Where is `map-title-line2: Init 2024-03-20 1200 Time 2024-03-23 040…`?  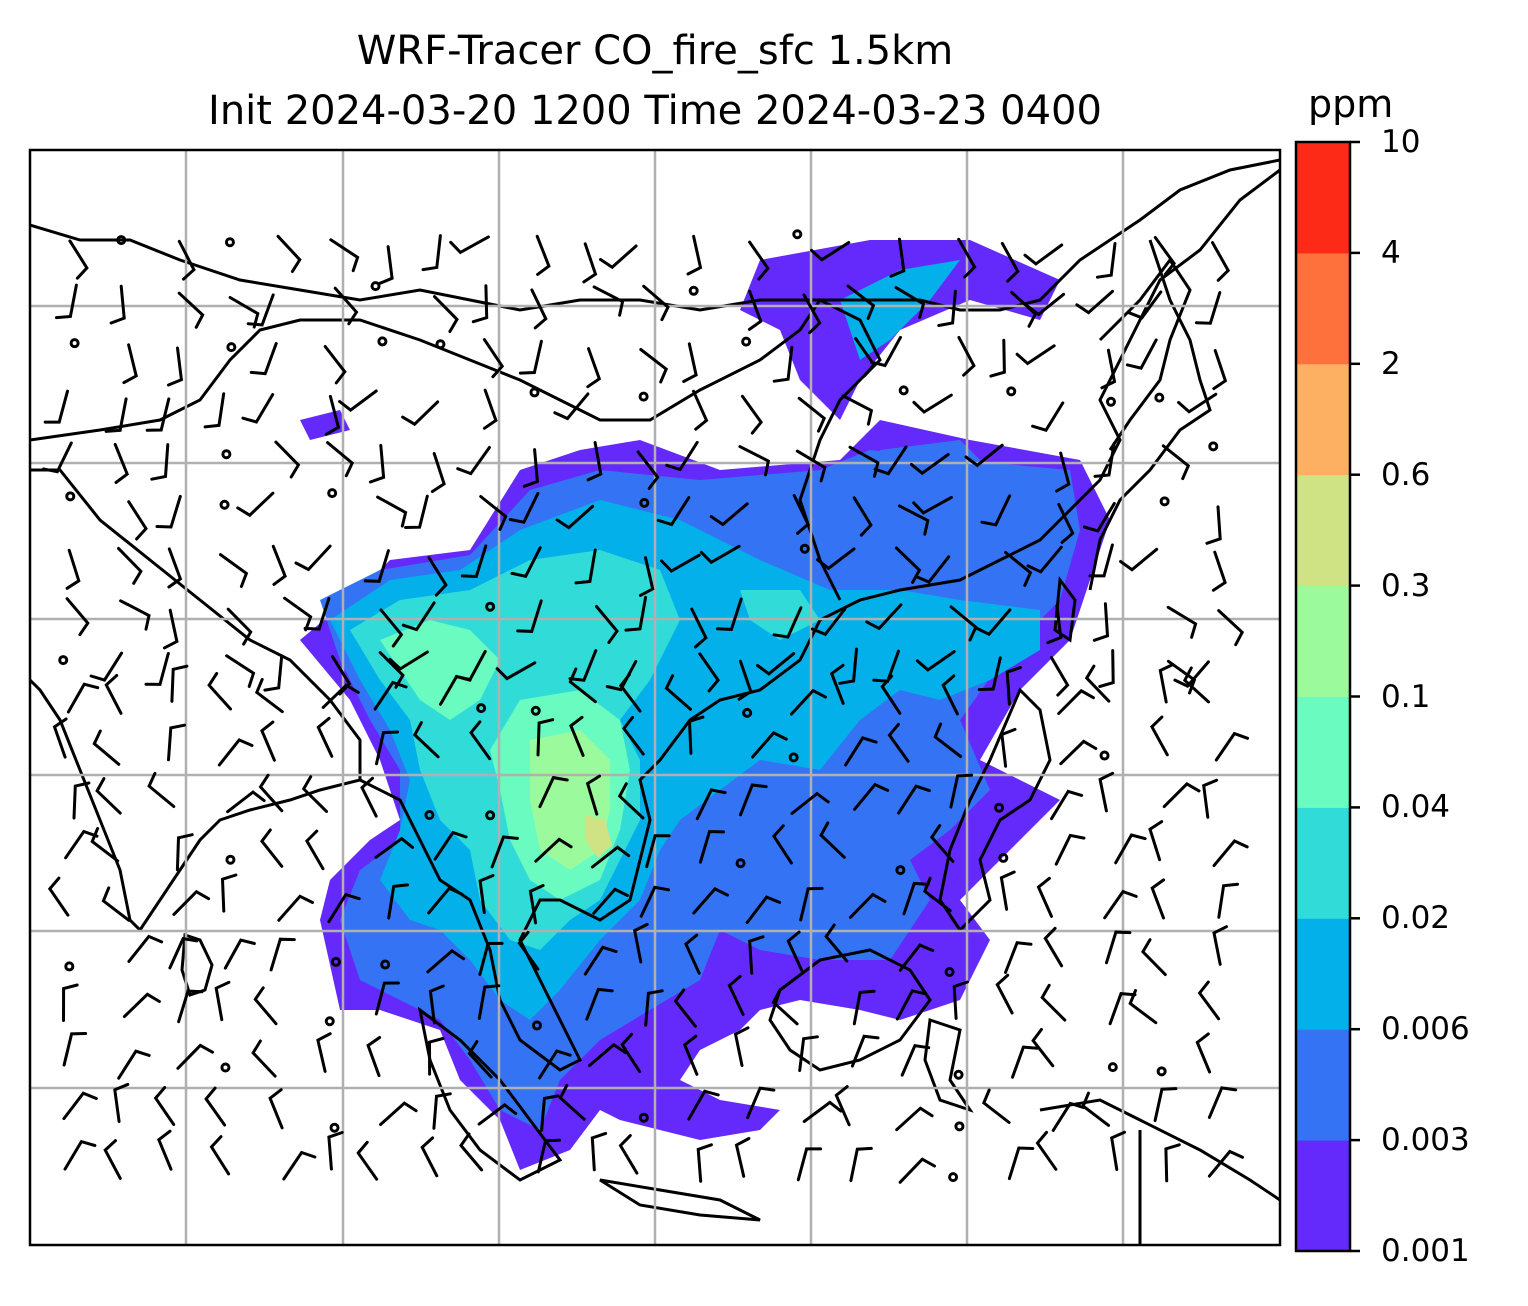
map-title-line2: Init 2024-03-20 1200 Time 2024-03-23 040… is located at coordinates (655, 111).